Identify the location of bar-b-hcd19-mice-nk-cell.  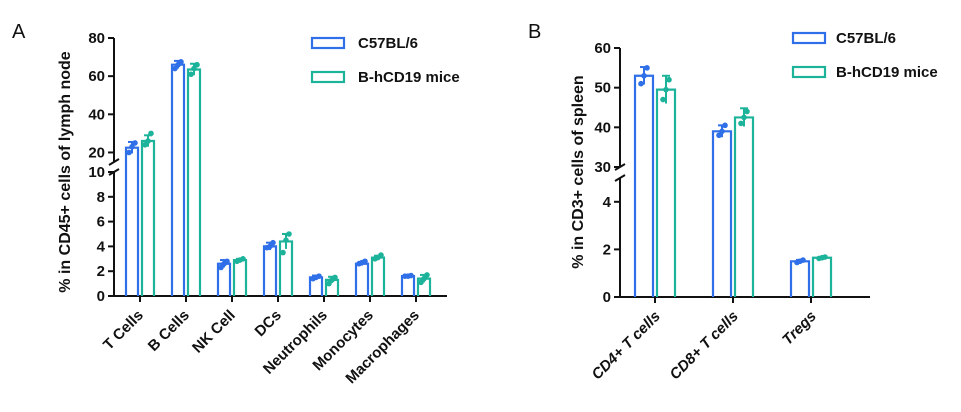
(240, 277).